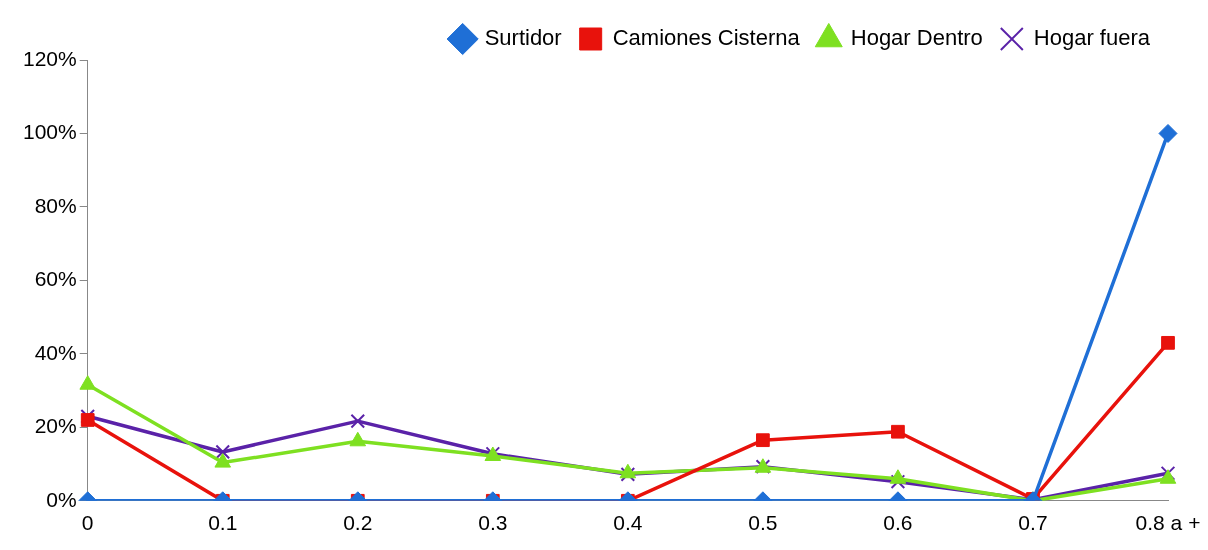  Describe the element at coordinates (898, 523) in the screenshot. I see `x-tick-label: 0.6` at that location.